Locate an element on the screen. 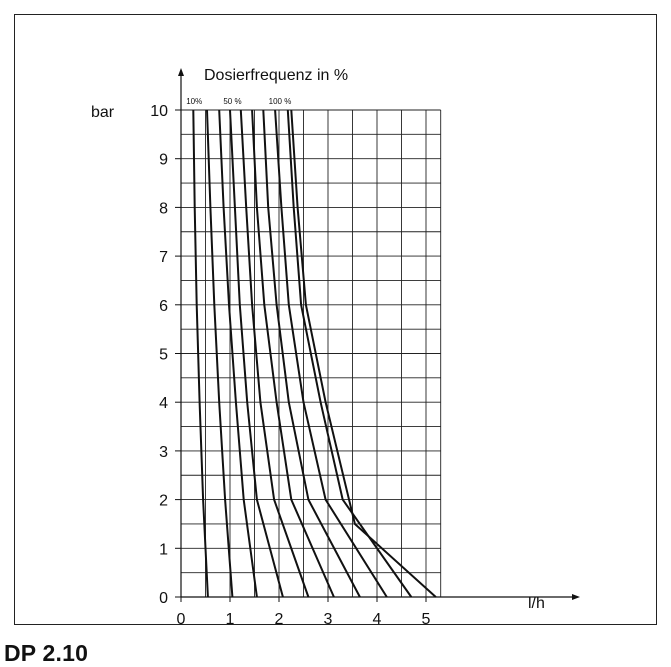  y-tick-label: 10 is located at coordinates (159, 111).